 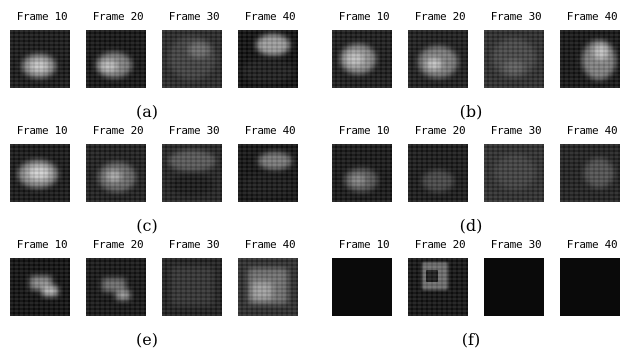 I want to click on panel-caption: (a), so click(x=147, y=111).